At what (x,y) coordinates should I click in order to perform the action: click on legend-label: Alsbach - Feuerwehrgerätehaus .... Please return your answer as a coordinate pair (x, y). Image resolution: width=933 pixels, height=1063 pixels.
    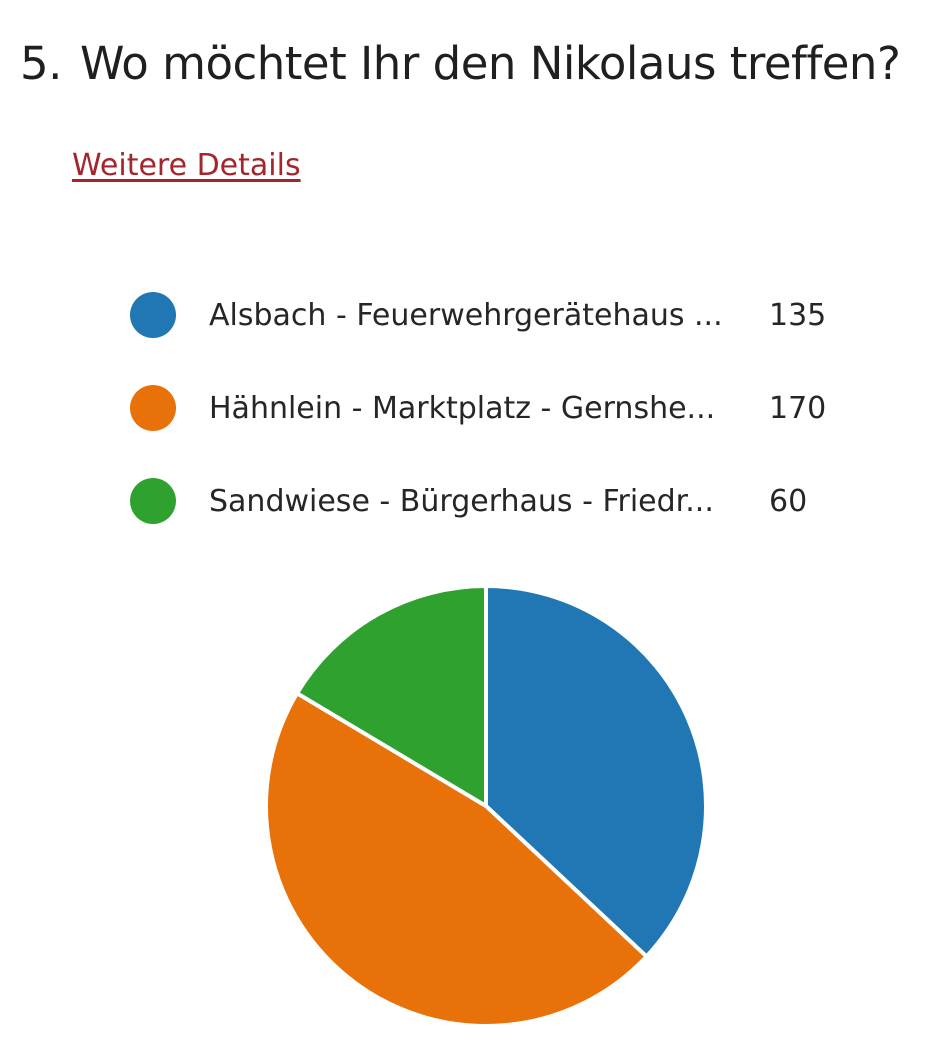
    Looking at the image, I should click on (466, 315).